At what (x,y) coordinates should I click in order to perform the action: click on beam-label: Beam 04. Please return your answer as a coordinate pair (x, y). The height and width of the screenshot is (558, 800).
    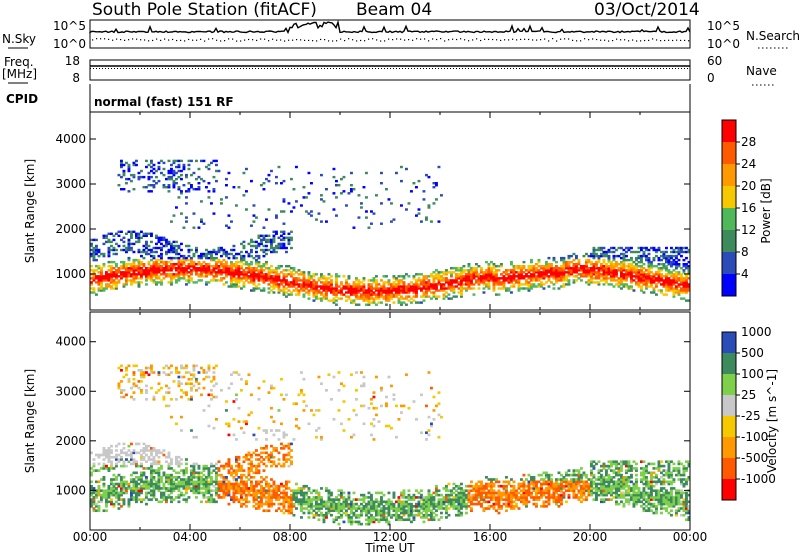
    Looking at the image, I should click on (394, 10).